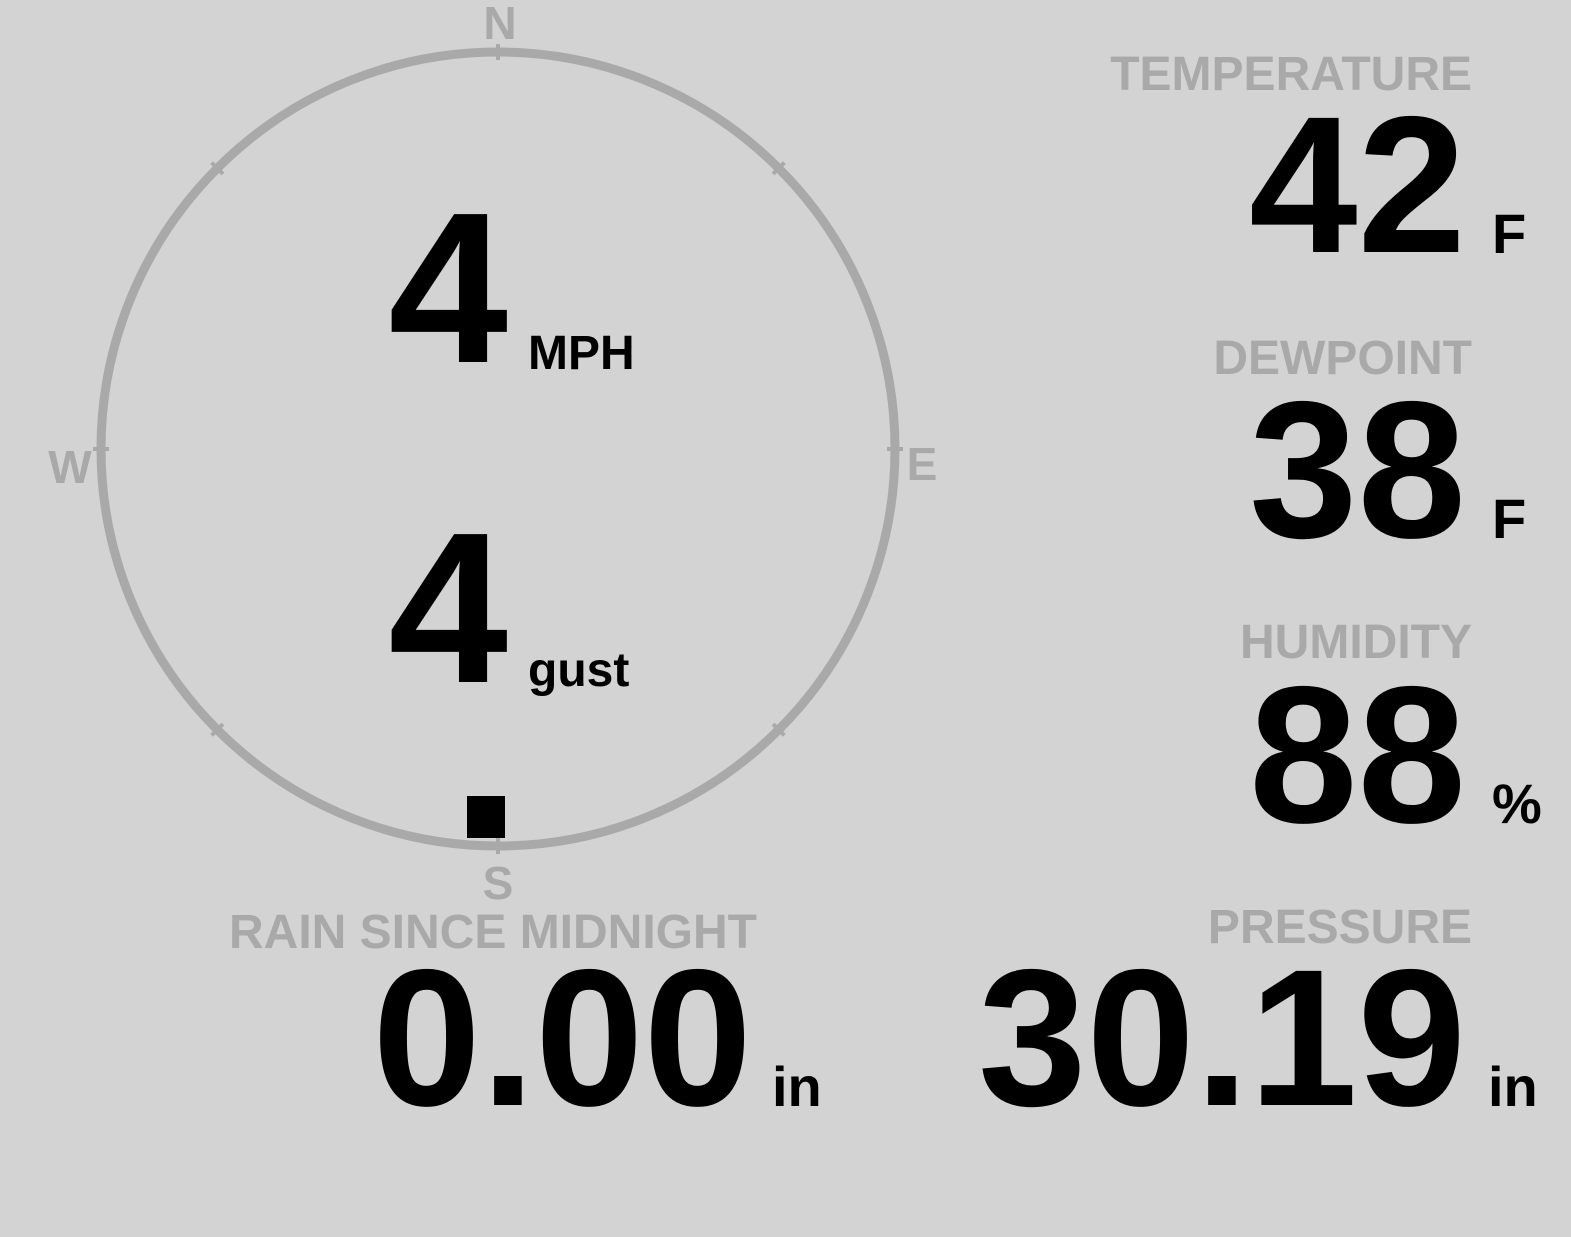 The width and height of the screenshot is (1571, 1237). What do you see at coordinates (1222, 1038) in the screenshot?
I see `pressure-value: 30.19` at bounding box center [1222, 1038].